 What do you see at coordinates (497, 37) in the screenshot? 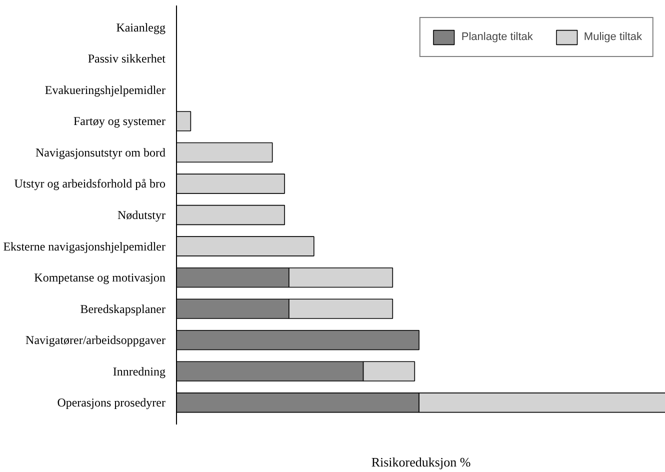
I see `legend-label: Planlagte tiltak` at bounding box center [497, 37].